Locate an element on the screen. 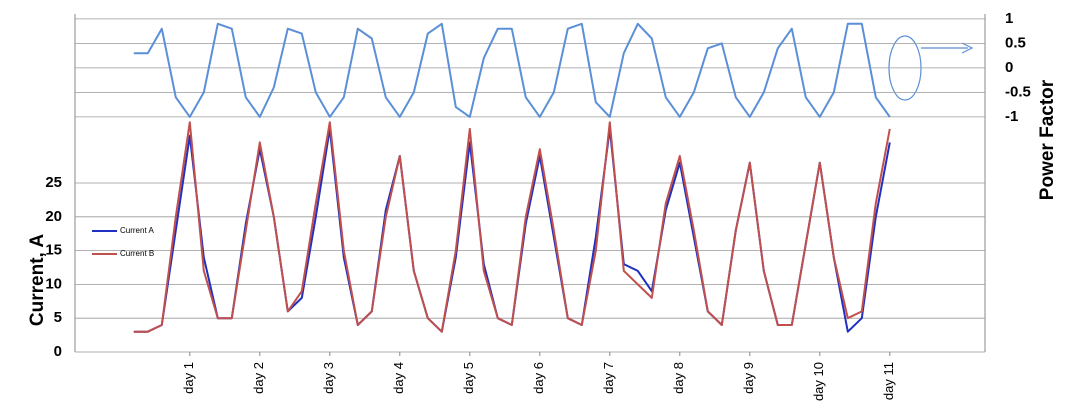 This screenshot has height=412, width=1065. y-tick-label: 15 is located at coordinates (53, 250).